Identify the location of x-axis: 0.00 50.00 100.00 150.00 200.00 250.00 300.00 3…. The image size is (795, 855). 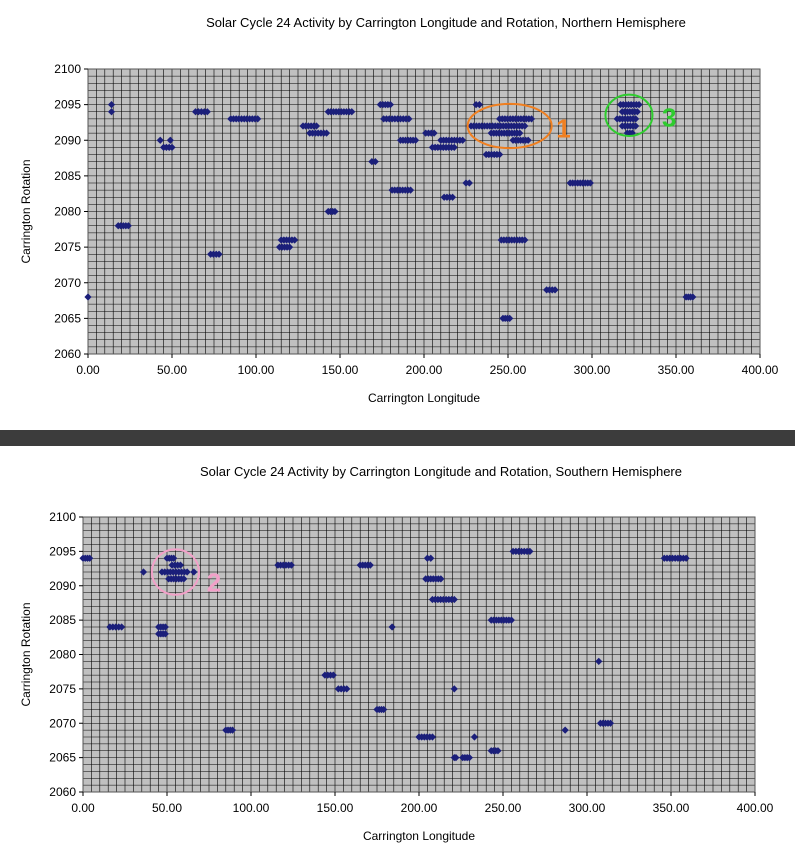
(422, 803).